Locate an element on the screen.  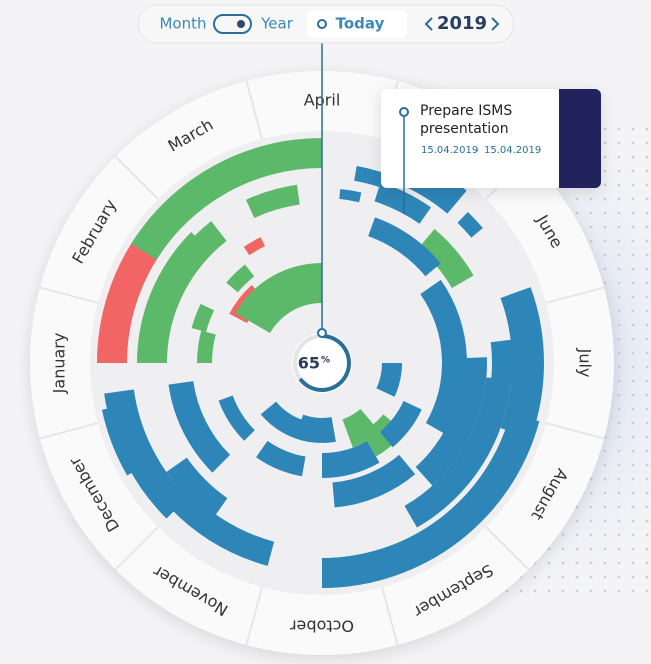
tooltip is located at coordinates (491, 138).